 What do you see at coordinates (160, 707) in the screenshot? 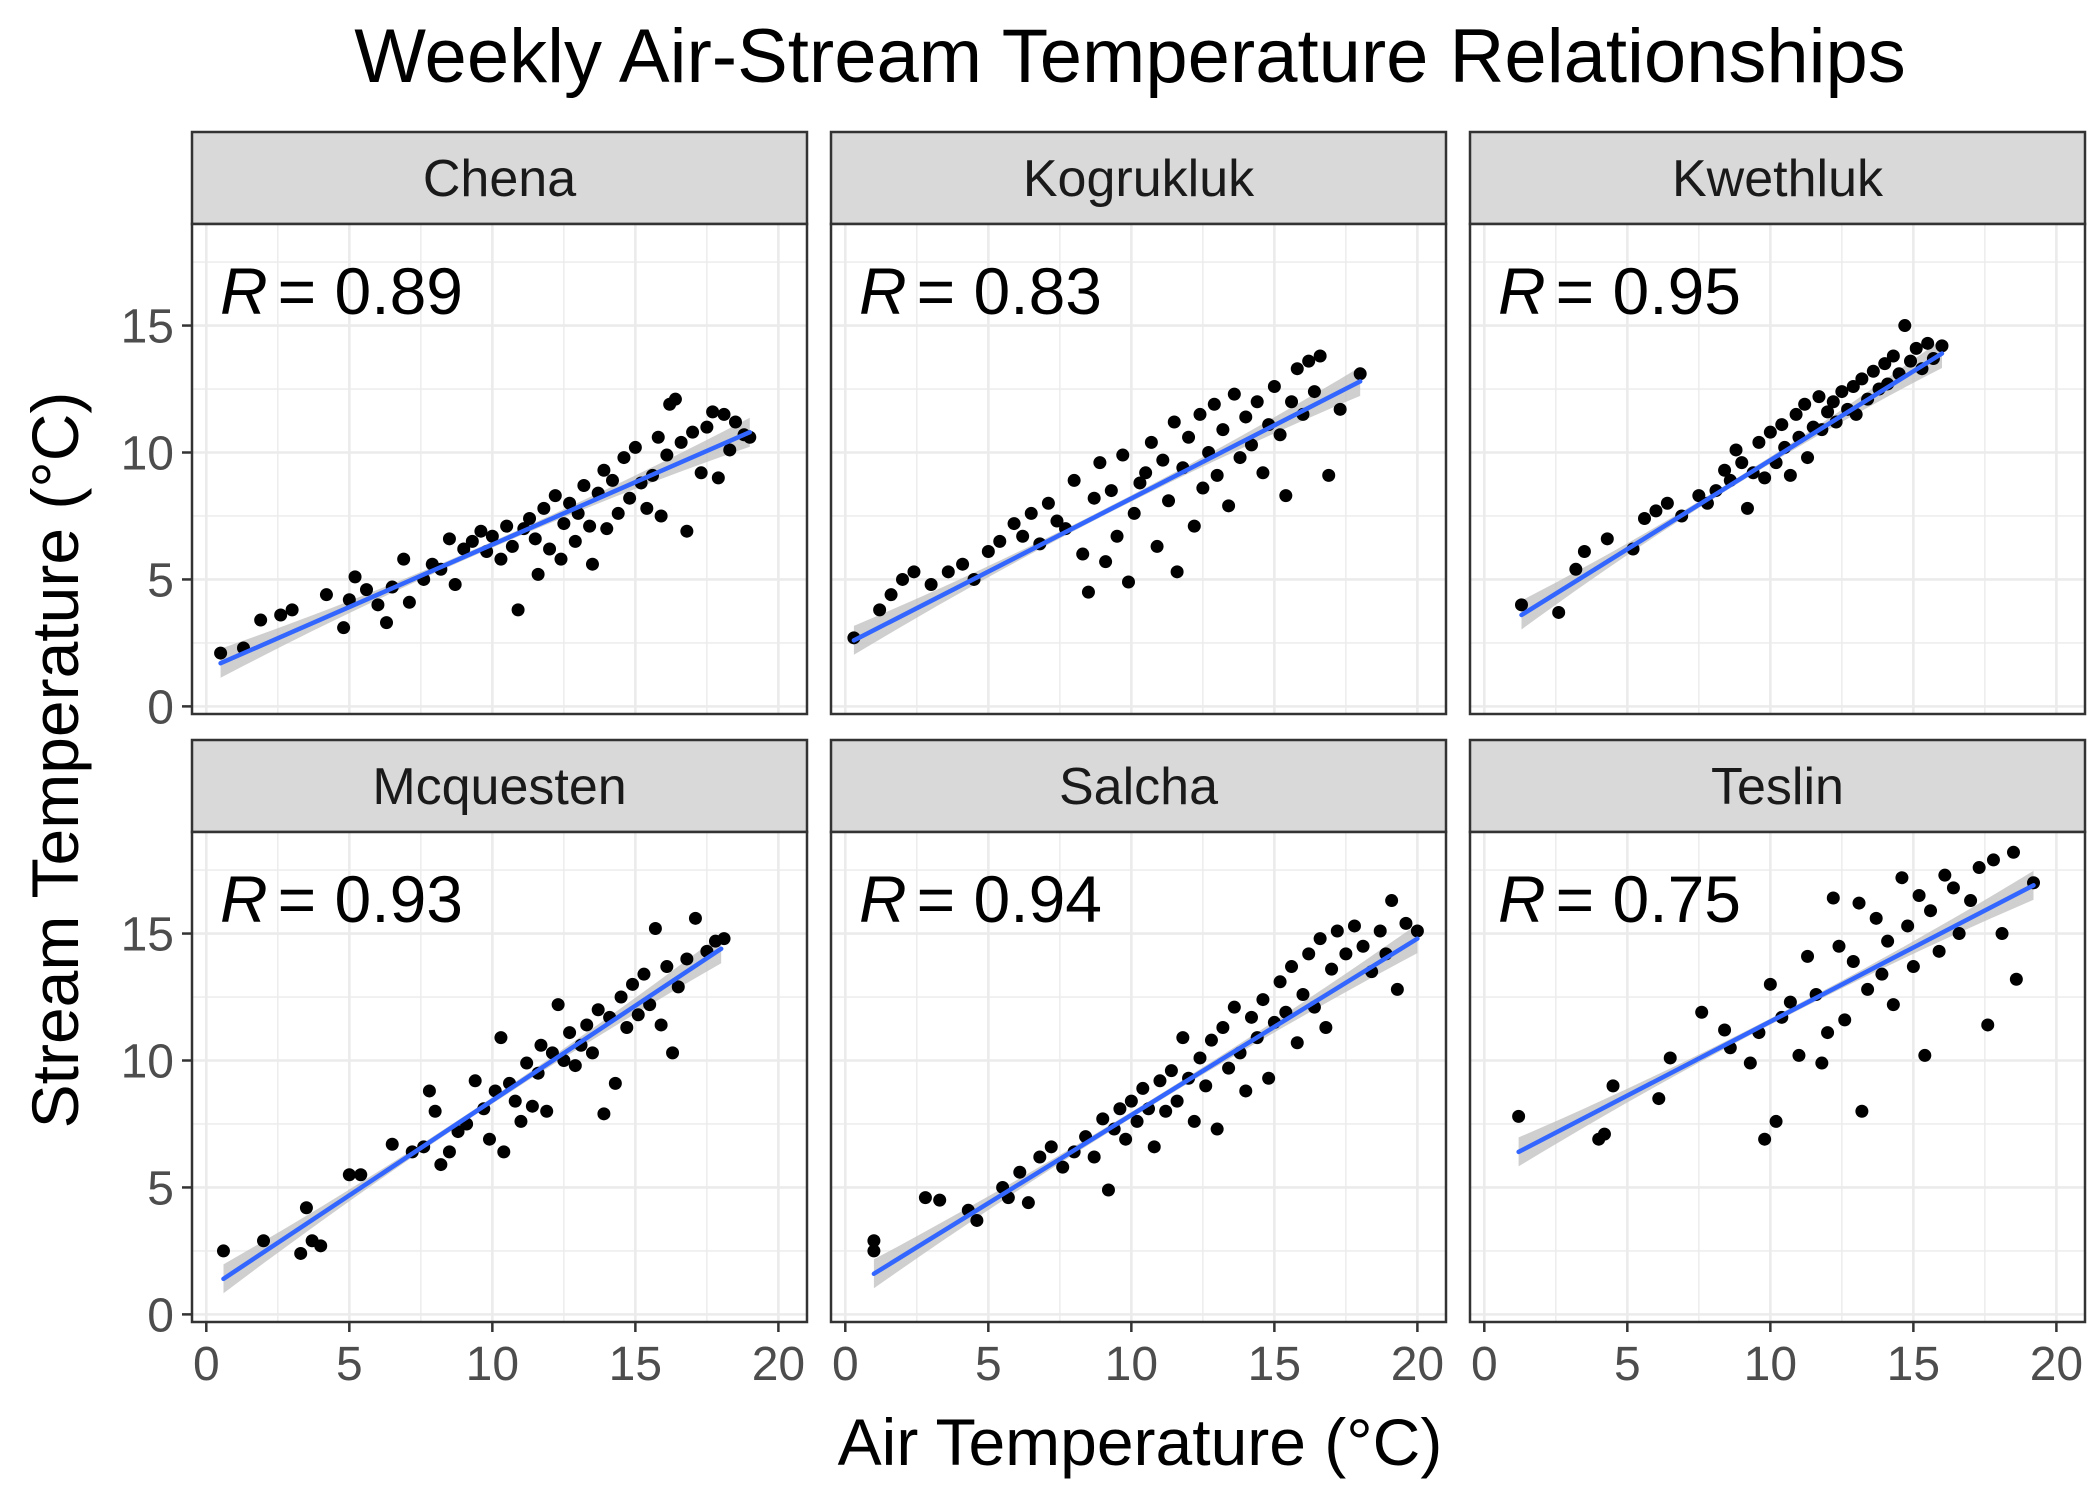
I see `y-tick-label: 0` at bounding box center [160, 707].